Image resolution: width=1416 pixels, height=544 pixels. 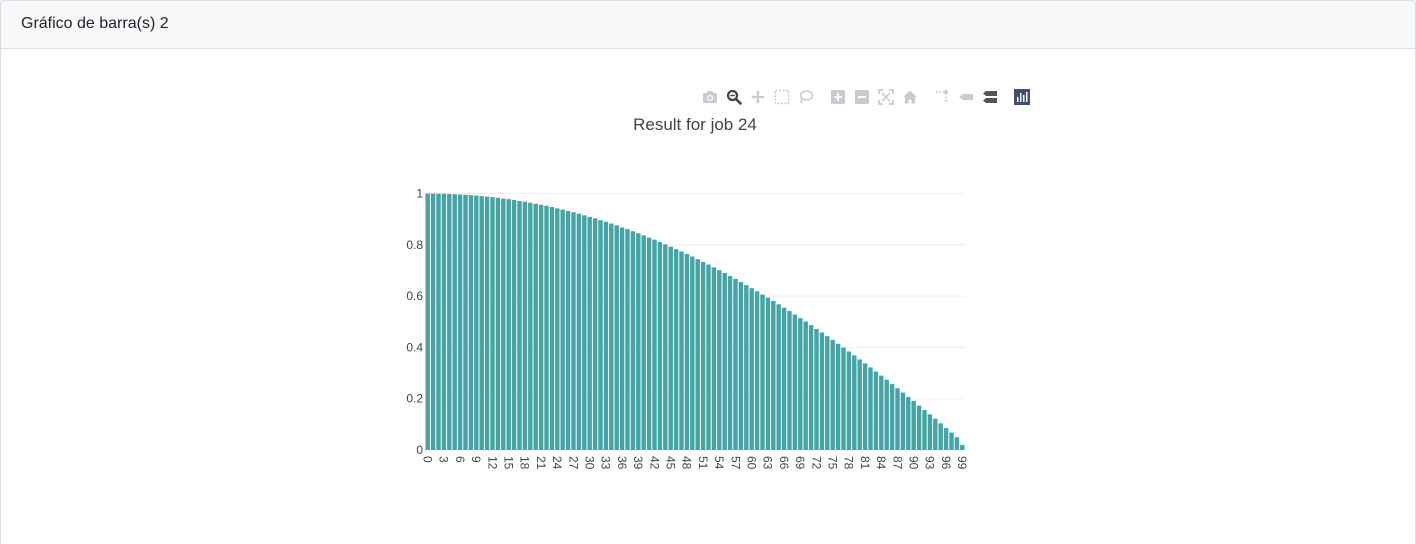 What do you see at coordinates (1022, 97) in the screenshot?
I see `plotly-logo-icon` at bounding box center [1022, 97].